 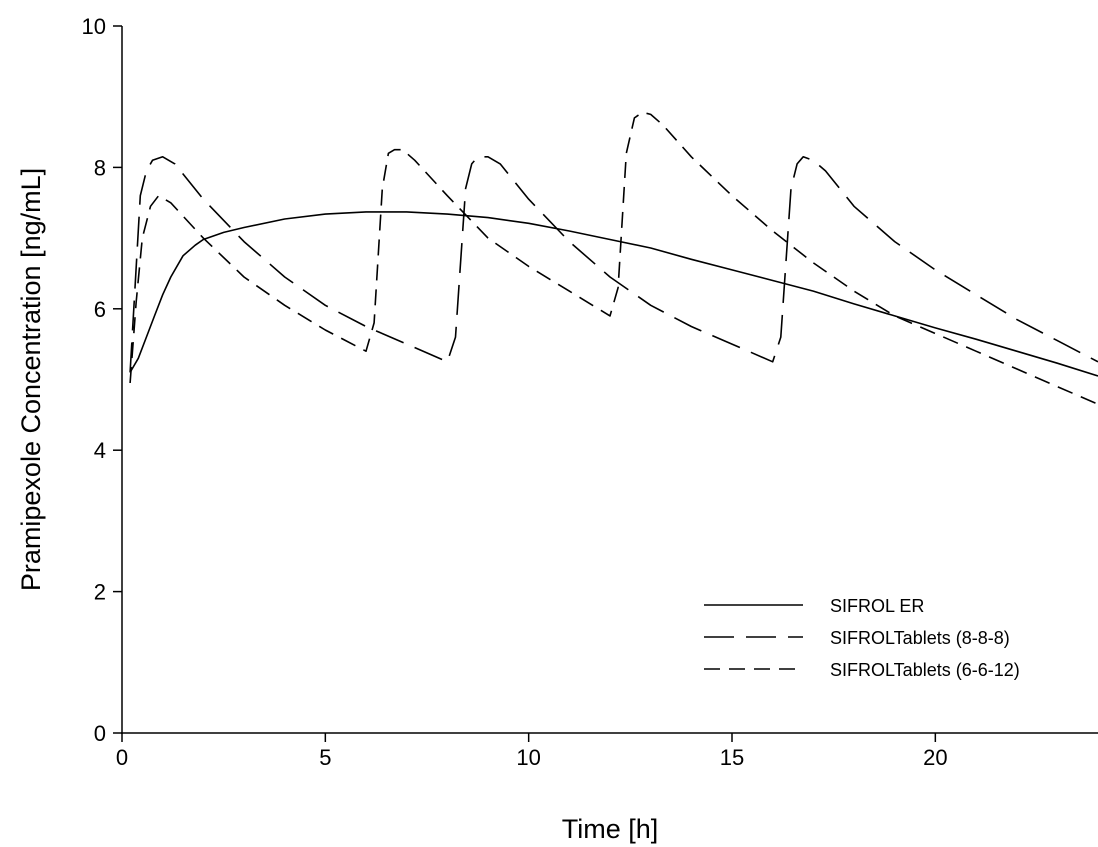 I want to click on y-tick-label: 0, so click(x=100, y=733).